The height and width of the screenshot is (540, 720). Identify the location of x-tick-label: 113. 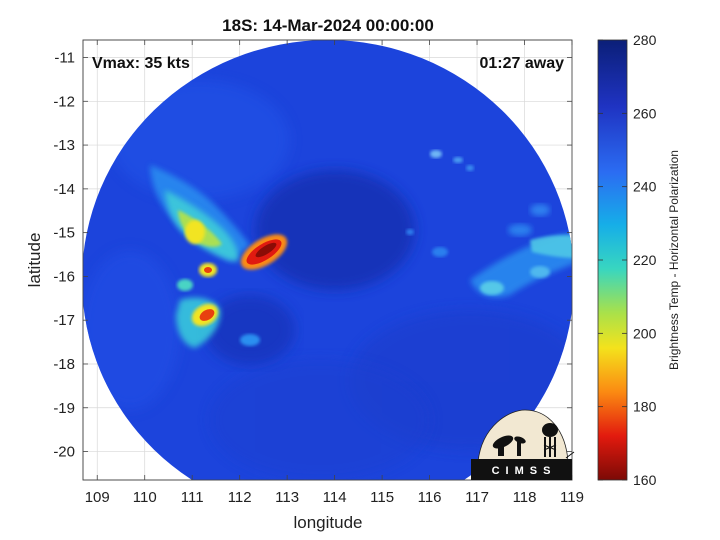
(287, 497).